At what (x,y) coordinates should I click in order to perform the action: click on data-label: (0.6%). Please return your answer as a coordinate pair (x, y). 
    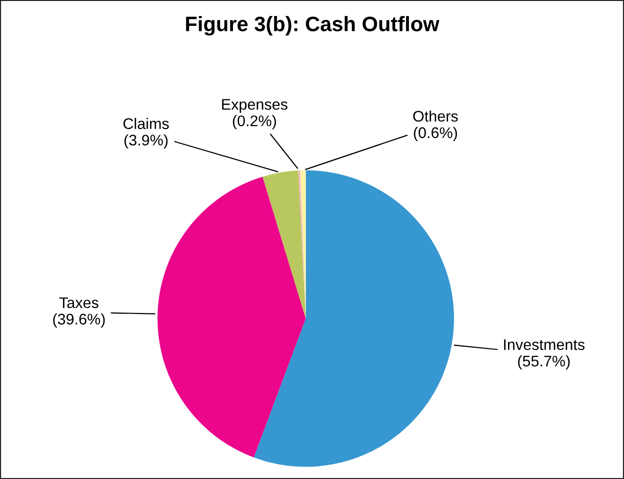
    Looking at the image, I should click on (435, 134).